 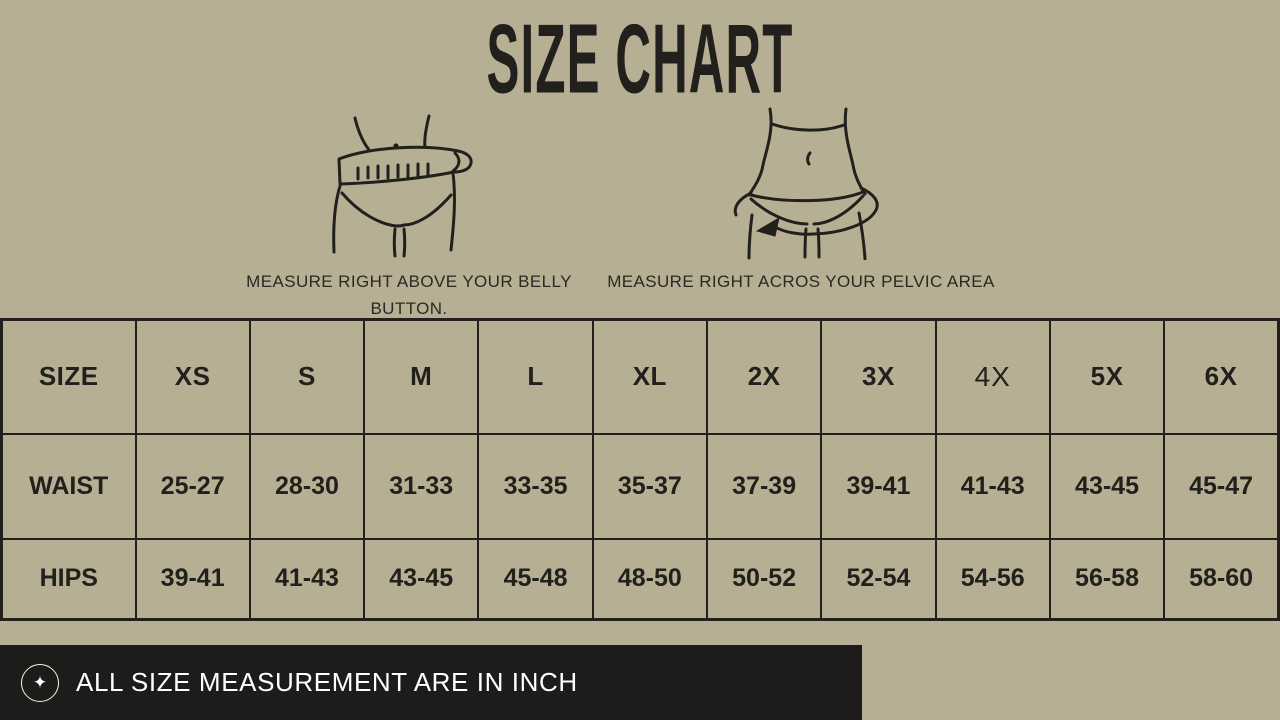 What do you see at coordinates (68, 486) in the screenshot?
I see `row-label-waist: WAIST` at bounding box center [68, 486].